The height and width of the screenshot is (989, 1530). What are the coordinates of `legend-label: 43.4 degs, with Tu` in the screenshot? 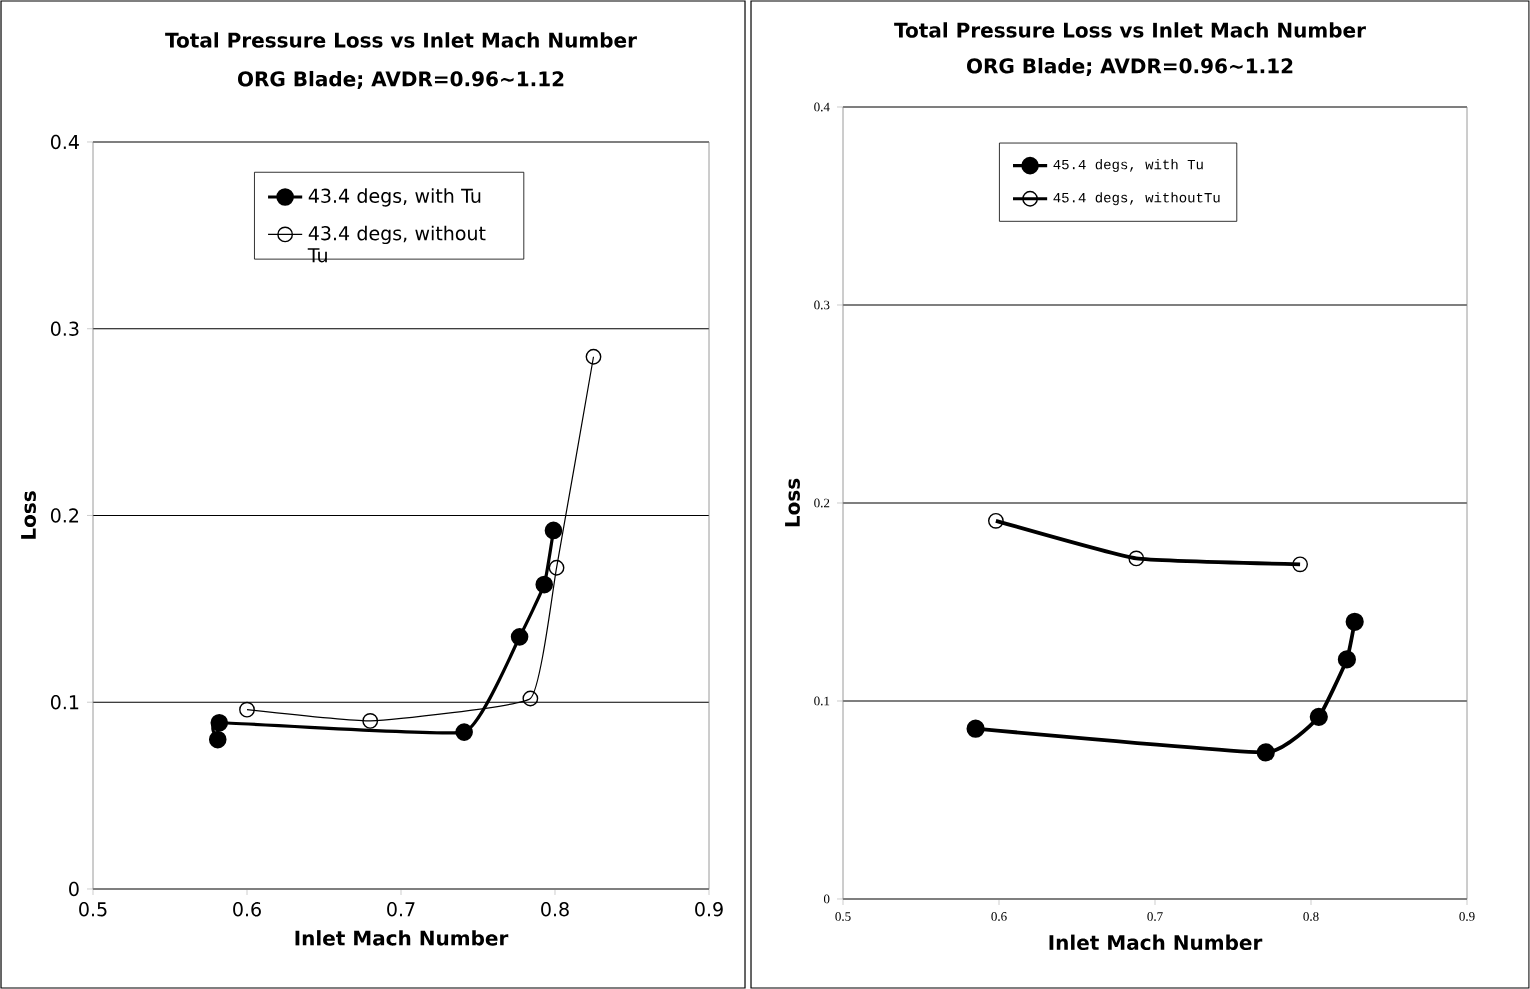 It's located at (394, 197).